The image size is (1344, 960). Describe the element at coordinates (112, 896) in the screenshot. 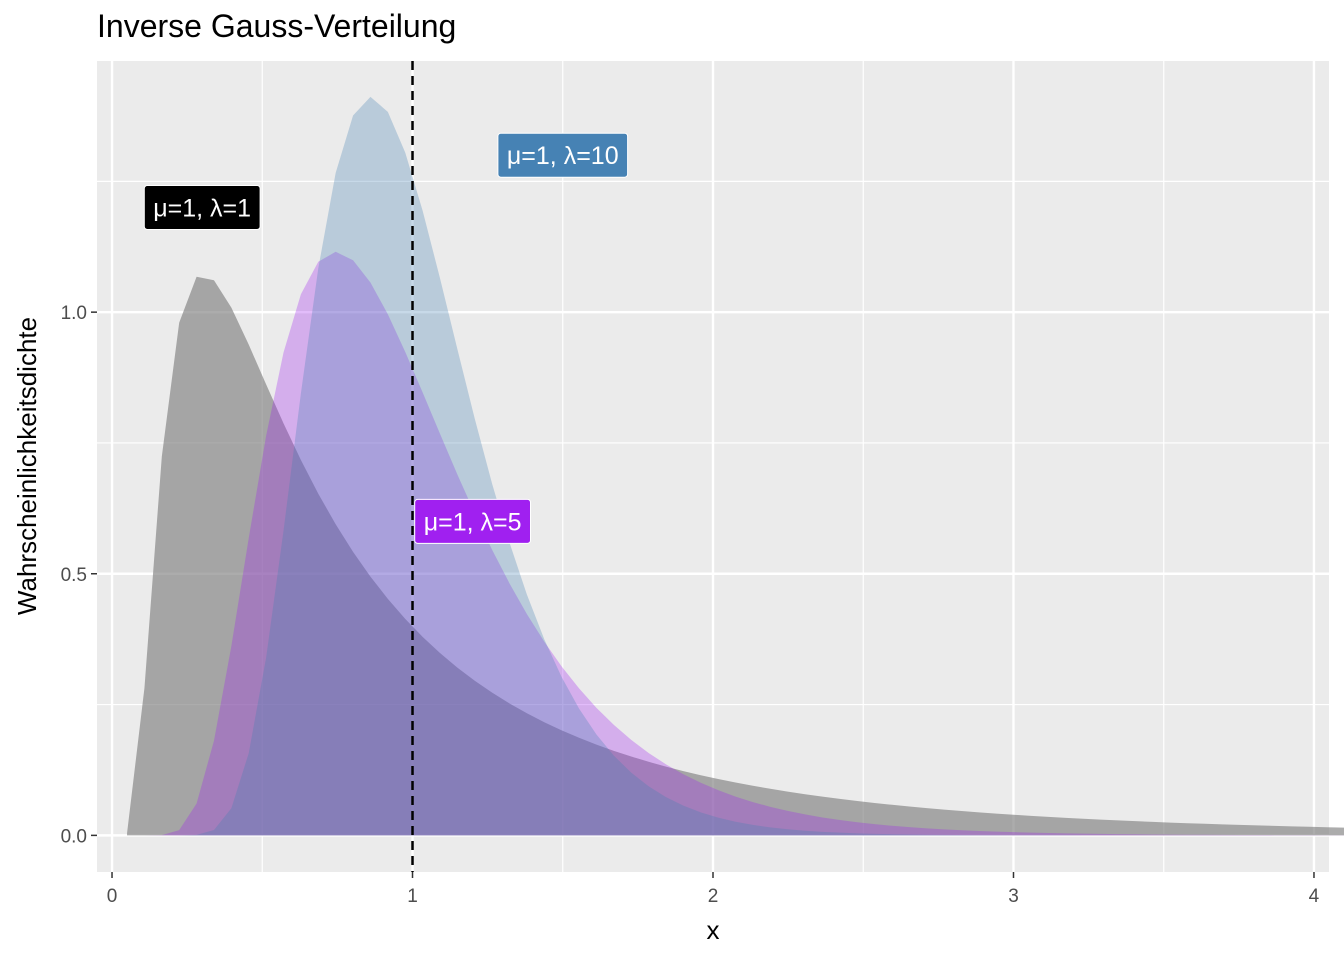

I see `x-tick-label: 0` at that location.